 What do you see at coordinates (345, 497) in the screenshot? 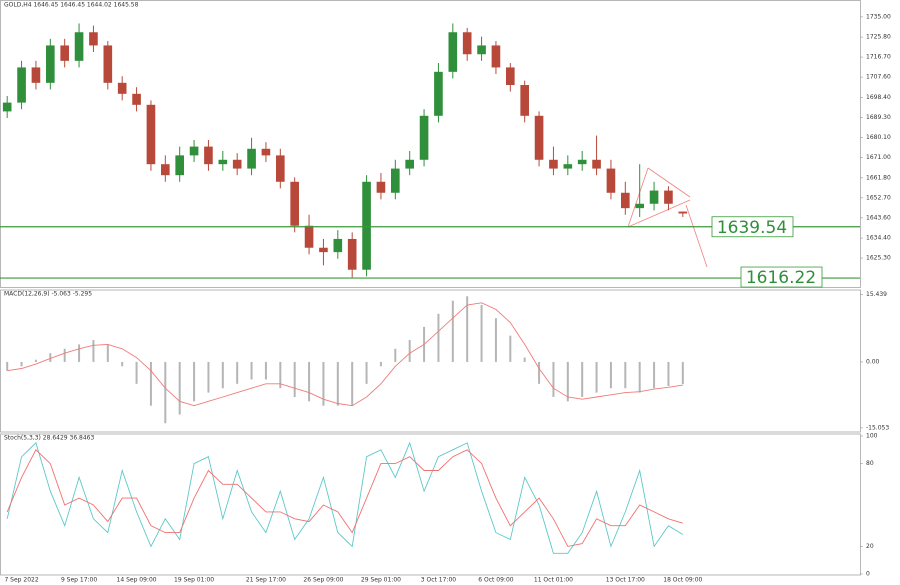
I see `stoch-k-line` at bounding box center [345, 497].